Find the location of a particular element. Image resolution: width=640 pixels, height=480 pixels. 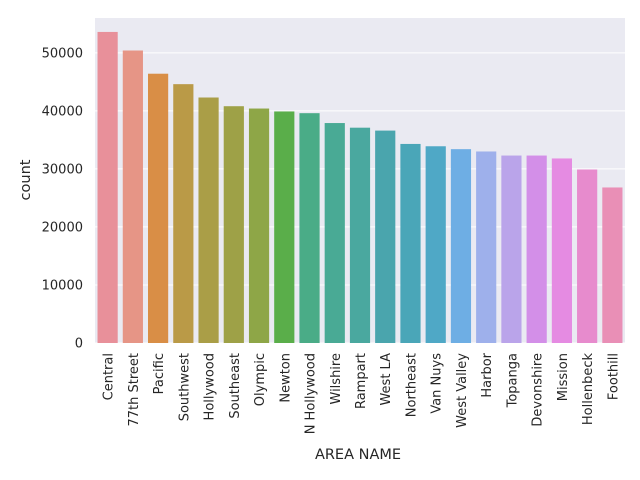

x-tick-label: 77th Street is located at coordinates (134, 390).